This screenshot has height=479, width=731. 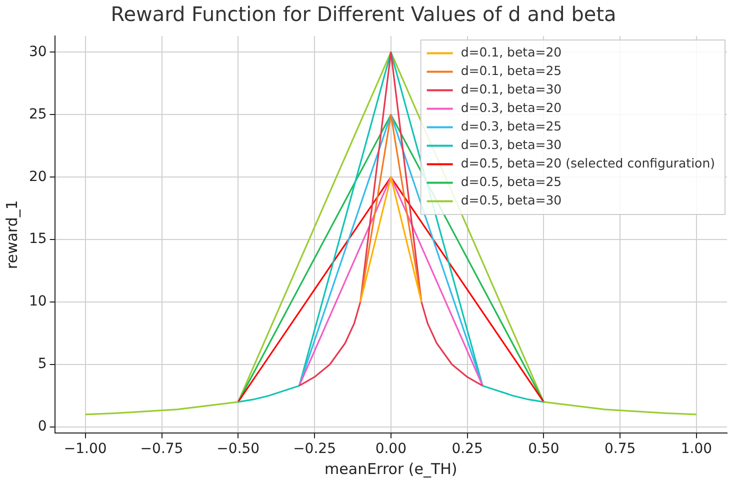 I want to click on y-tick-label: 20, so click(x=37, y=176).